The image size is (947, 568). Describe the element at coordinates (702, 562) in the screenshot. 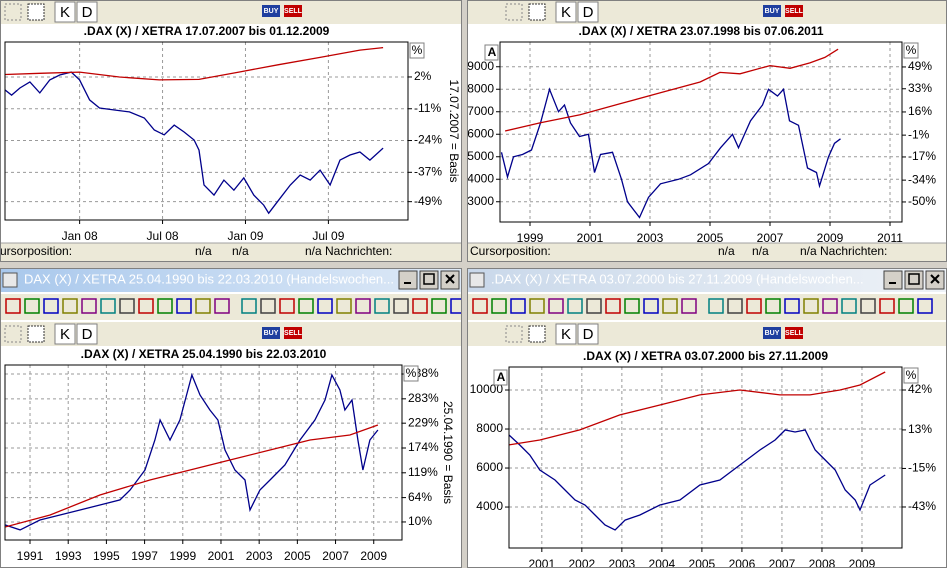

I see `x-tick-label: 2005` at that location.